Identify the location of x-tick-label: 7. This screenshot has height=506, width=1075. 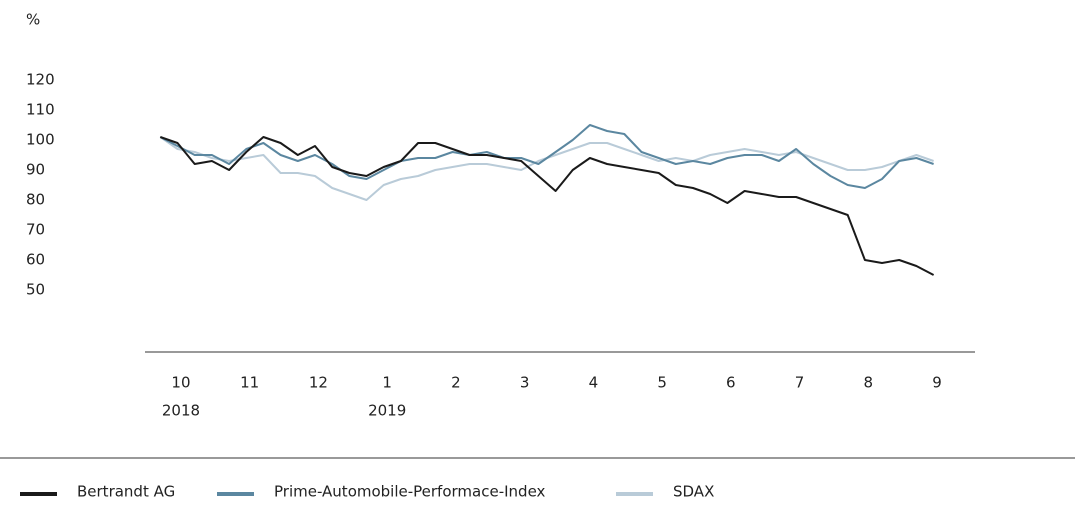
(800, 383).